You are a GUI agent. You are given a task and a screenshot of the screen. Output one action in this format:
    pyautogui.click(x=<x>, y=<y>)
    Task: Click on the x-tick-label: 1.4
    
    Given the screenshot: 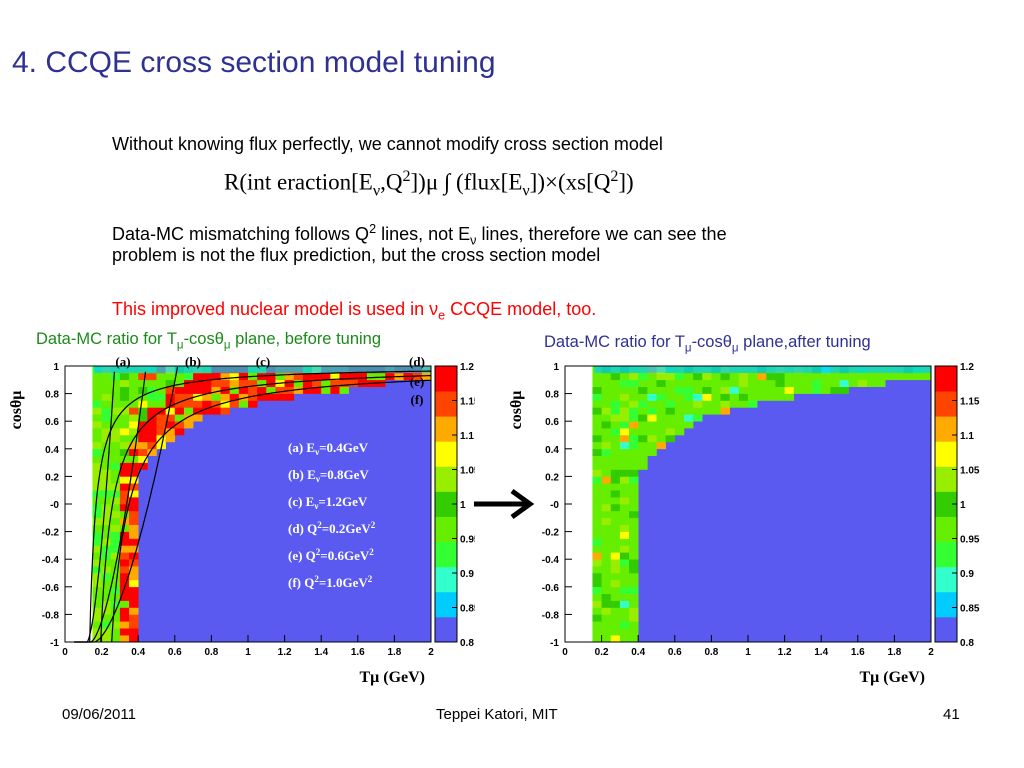 What is the action you would take?
    pyautogui.click(x=321, y=652)
    